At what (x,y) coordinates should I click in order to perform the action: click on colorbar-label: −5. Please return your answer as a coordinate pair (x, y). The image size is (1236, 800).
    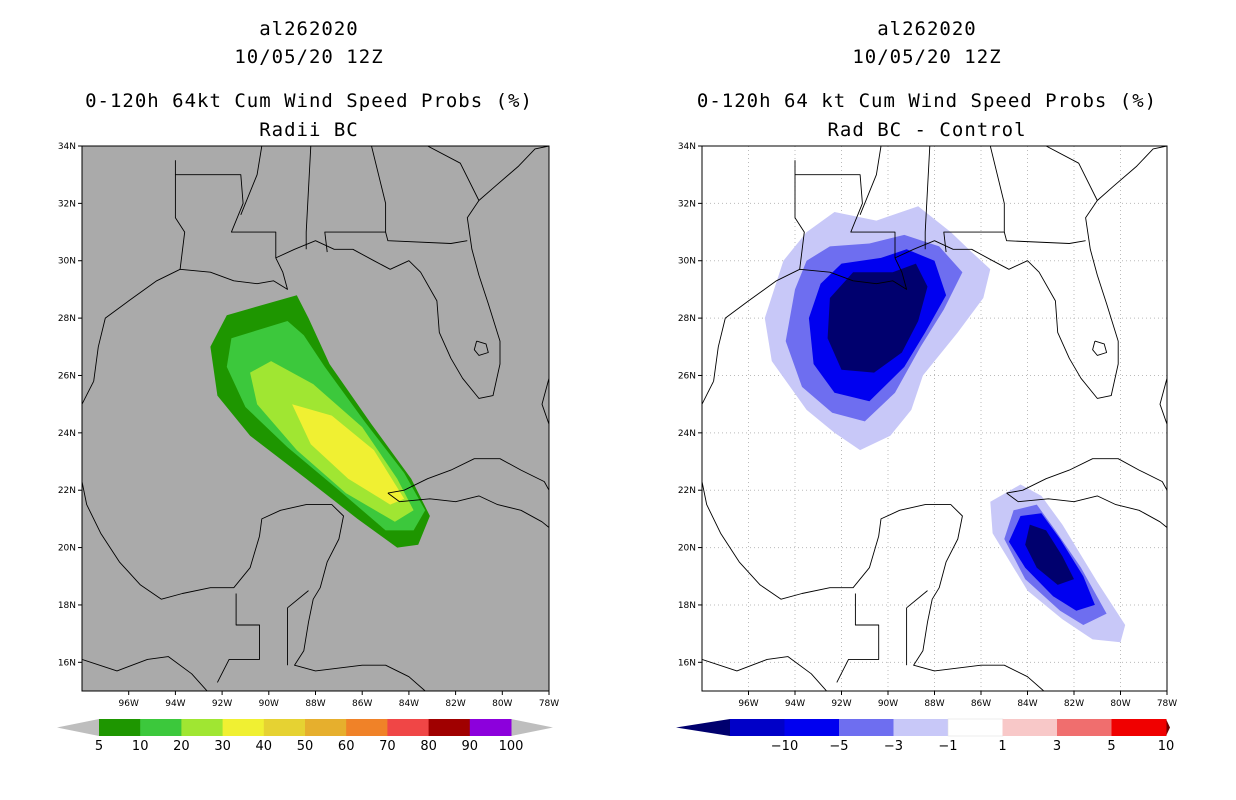
    Looking at the image, I should click on (838, 746).